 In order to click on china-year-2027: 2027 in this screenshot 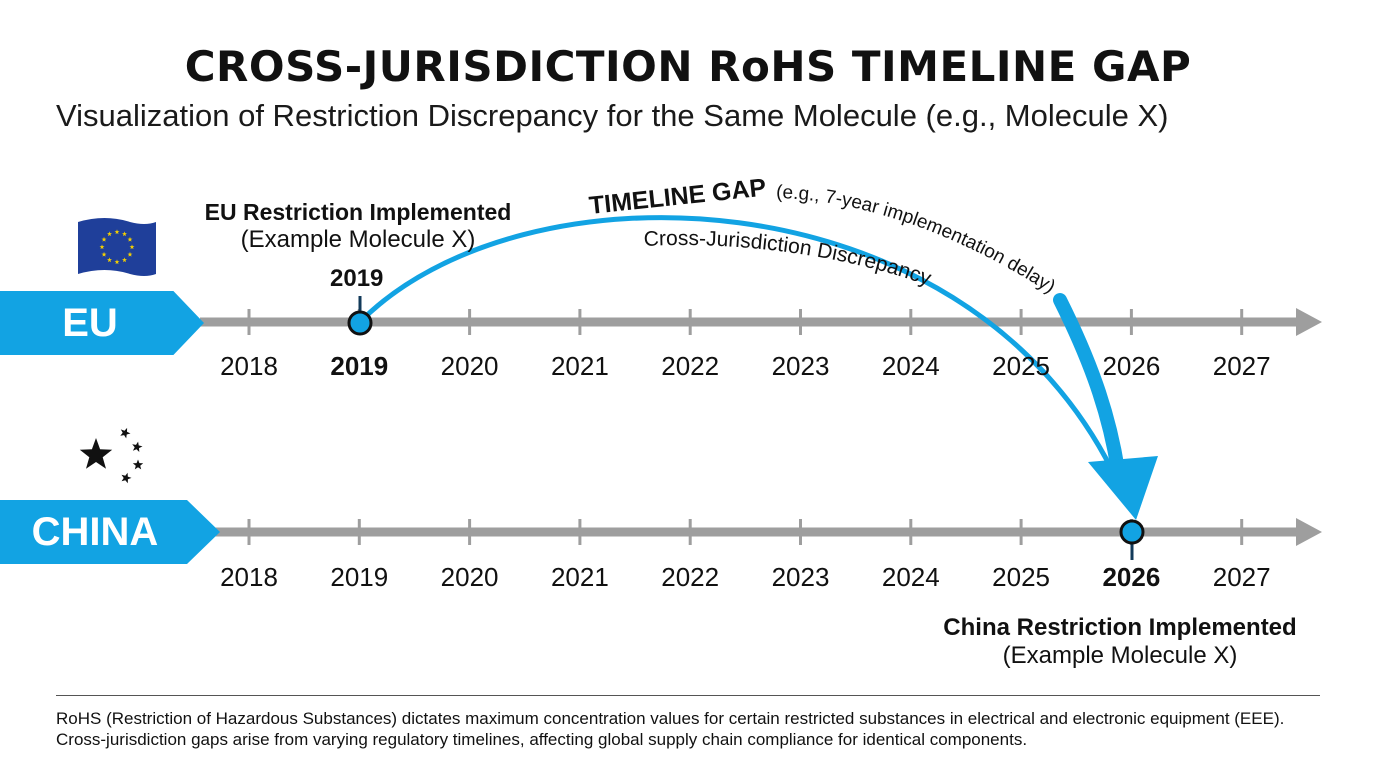, I will do `click(1241, 577)`.